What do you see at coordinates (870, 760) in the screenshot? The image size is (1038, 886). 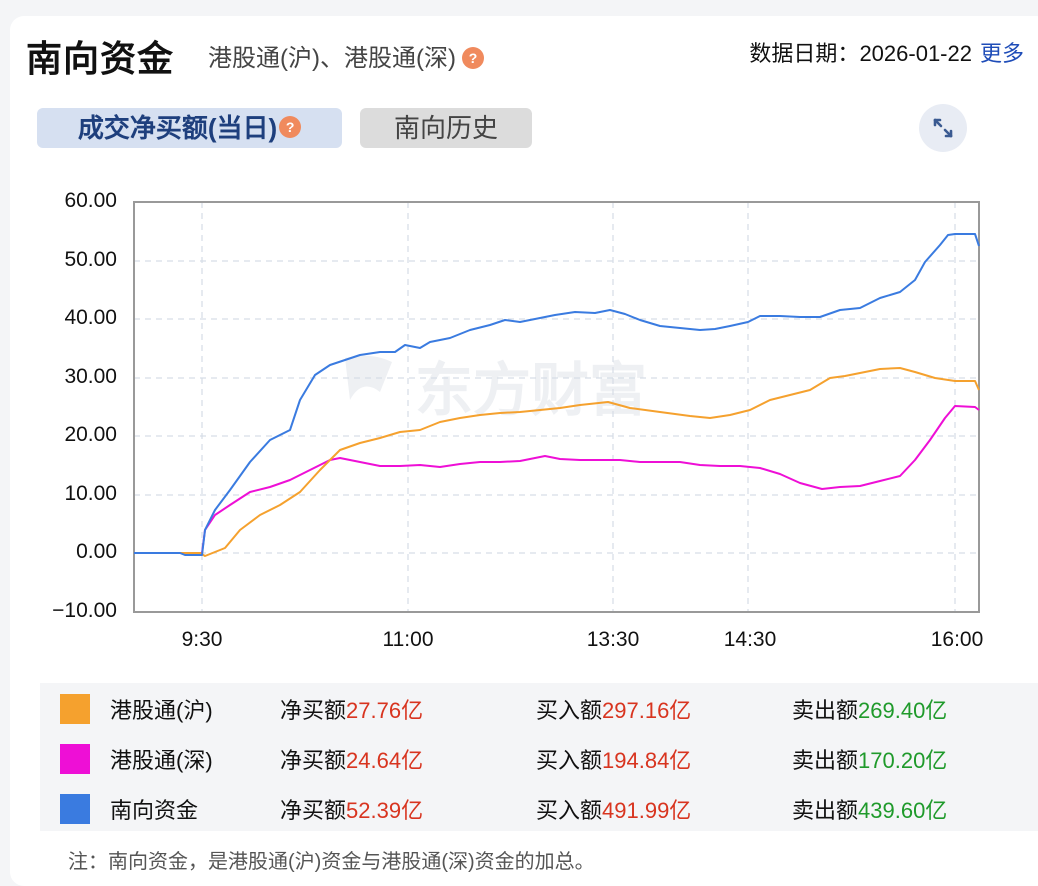 I see `sell-amount: 卖出额170.20亿` at bounding box center [870, 760].